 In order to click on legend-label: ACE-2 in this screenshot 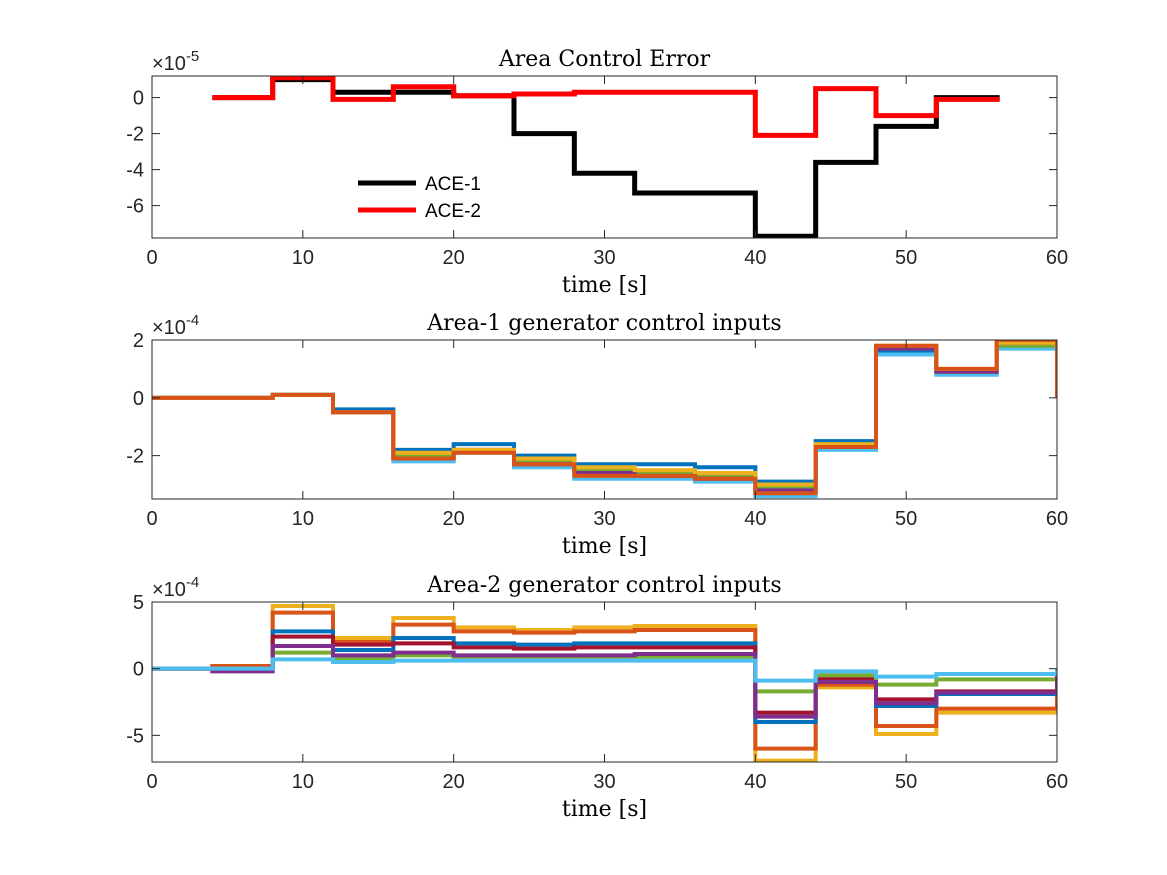, I will do `click(453, 211)`.